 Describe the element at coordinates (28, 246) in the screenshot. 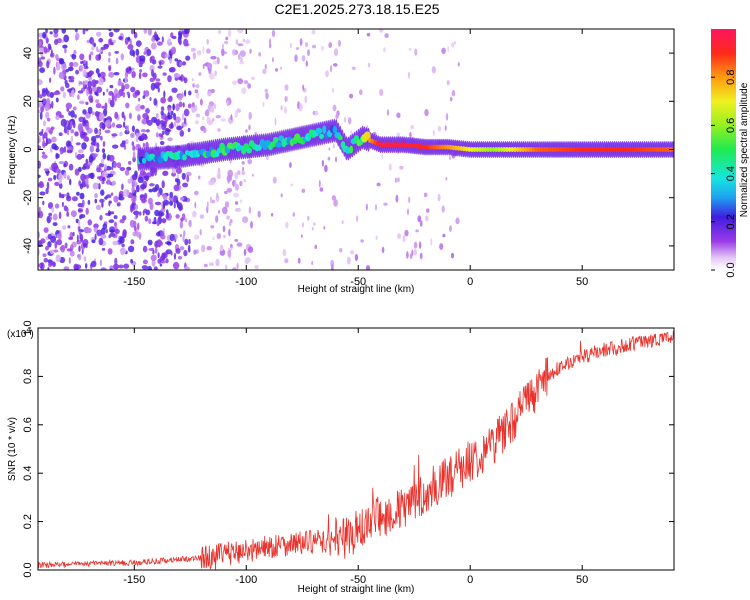

I see `spectrogram-y-tick-label: -40` at that location.